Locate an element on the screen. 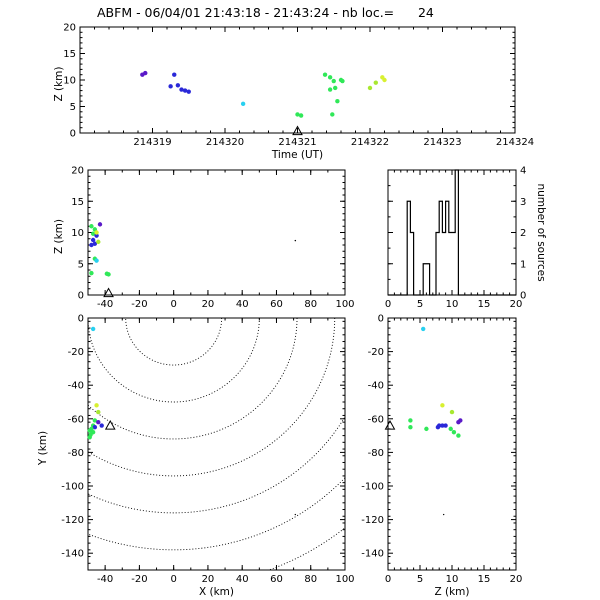  x-tick-label: 214323 is located at coordinates (442, 142).